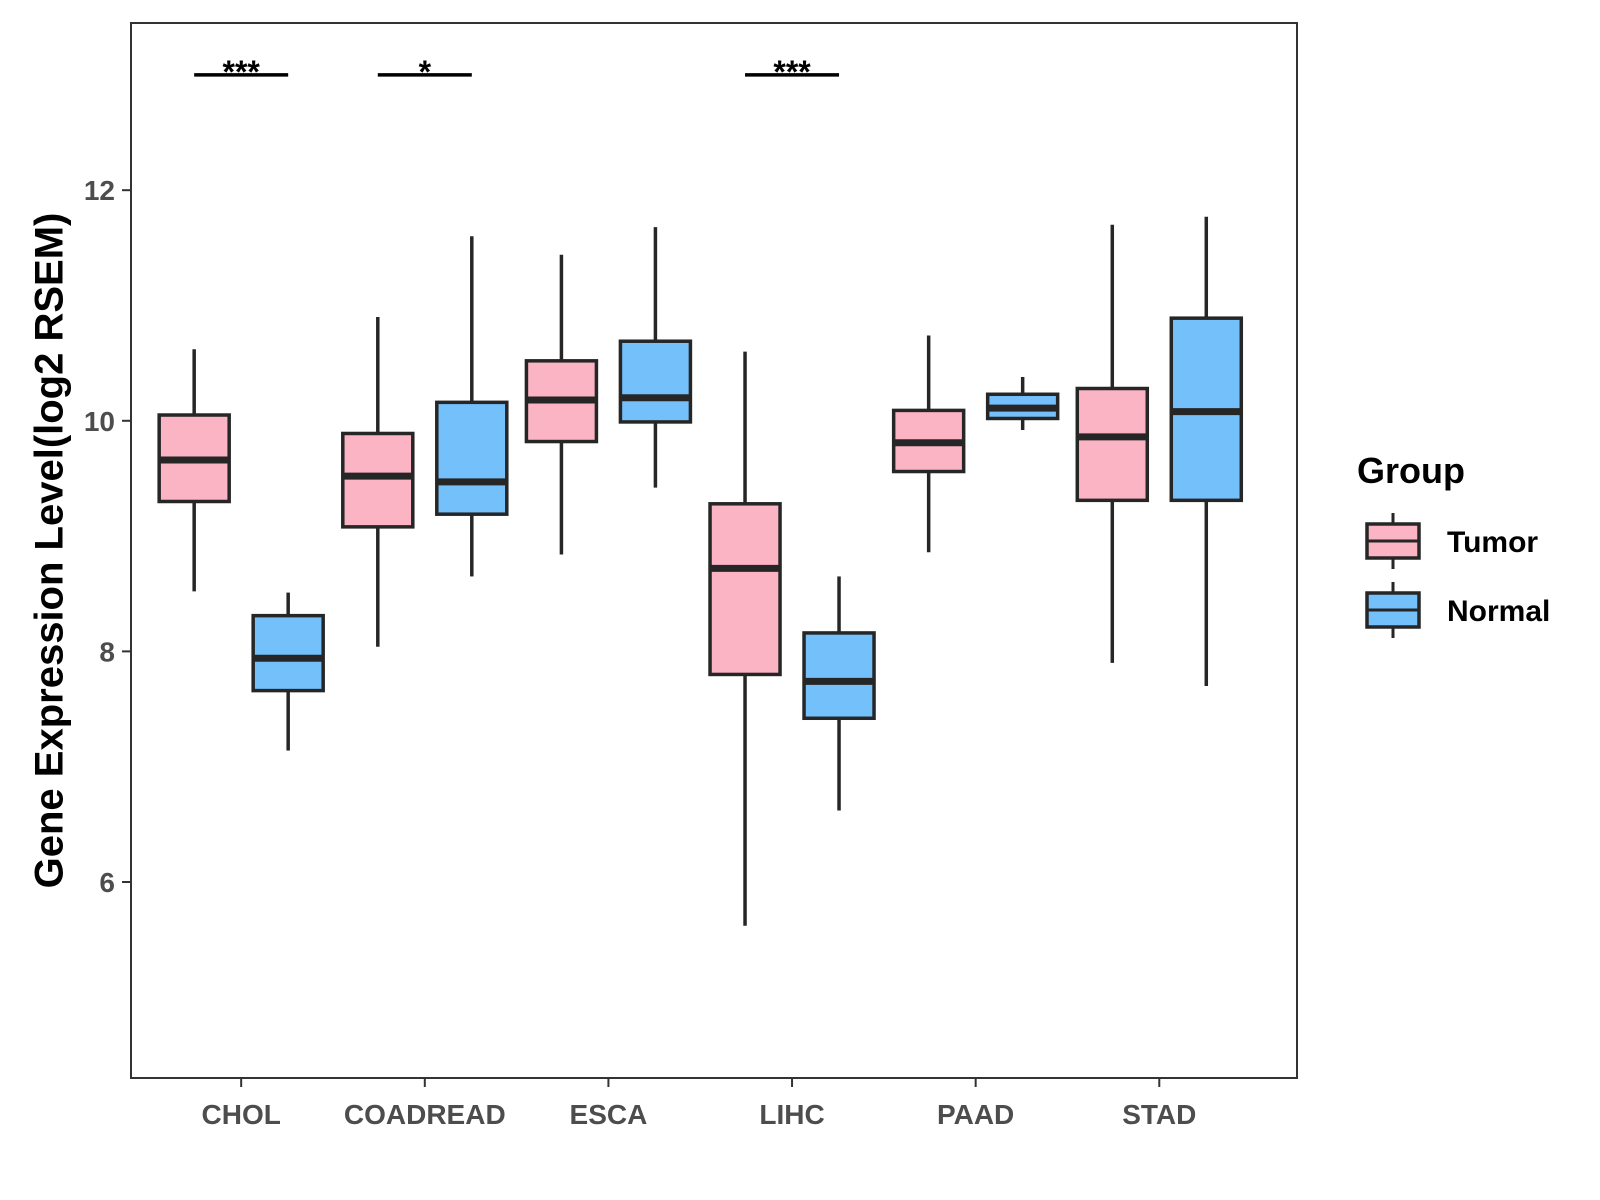 This screenshot has width=1600, height=1200. I want to click on box-tumor-lihc, so click(745, 638).